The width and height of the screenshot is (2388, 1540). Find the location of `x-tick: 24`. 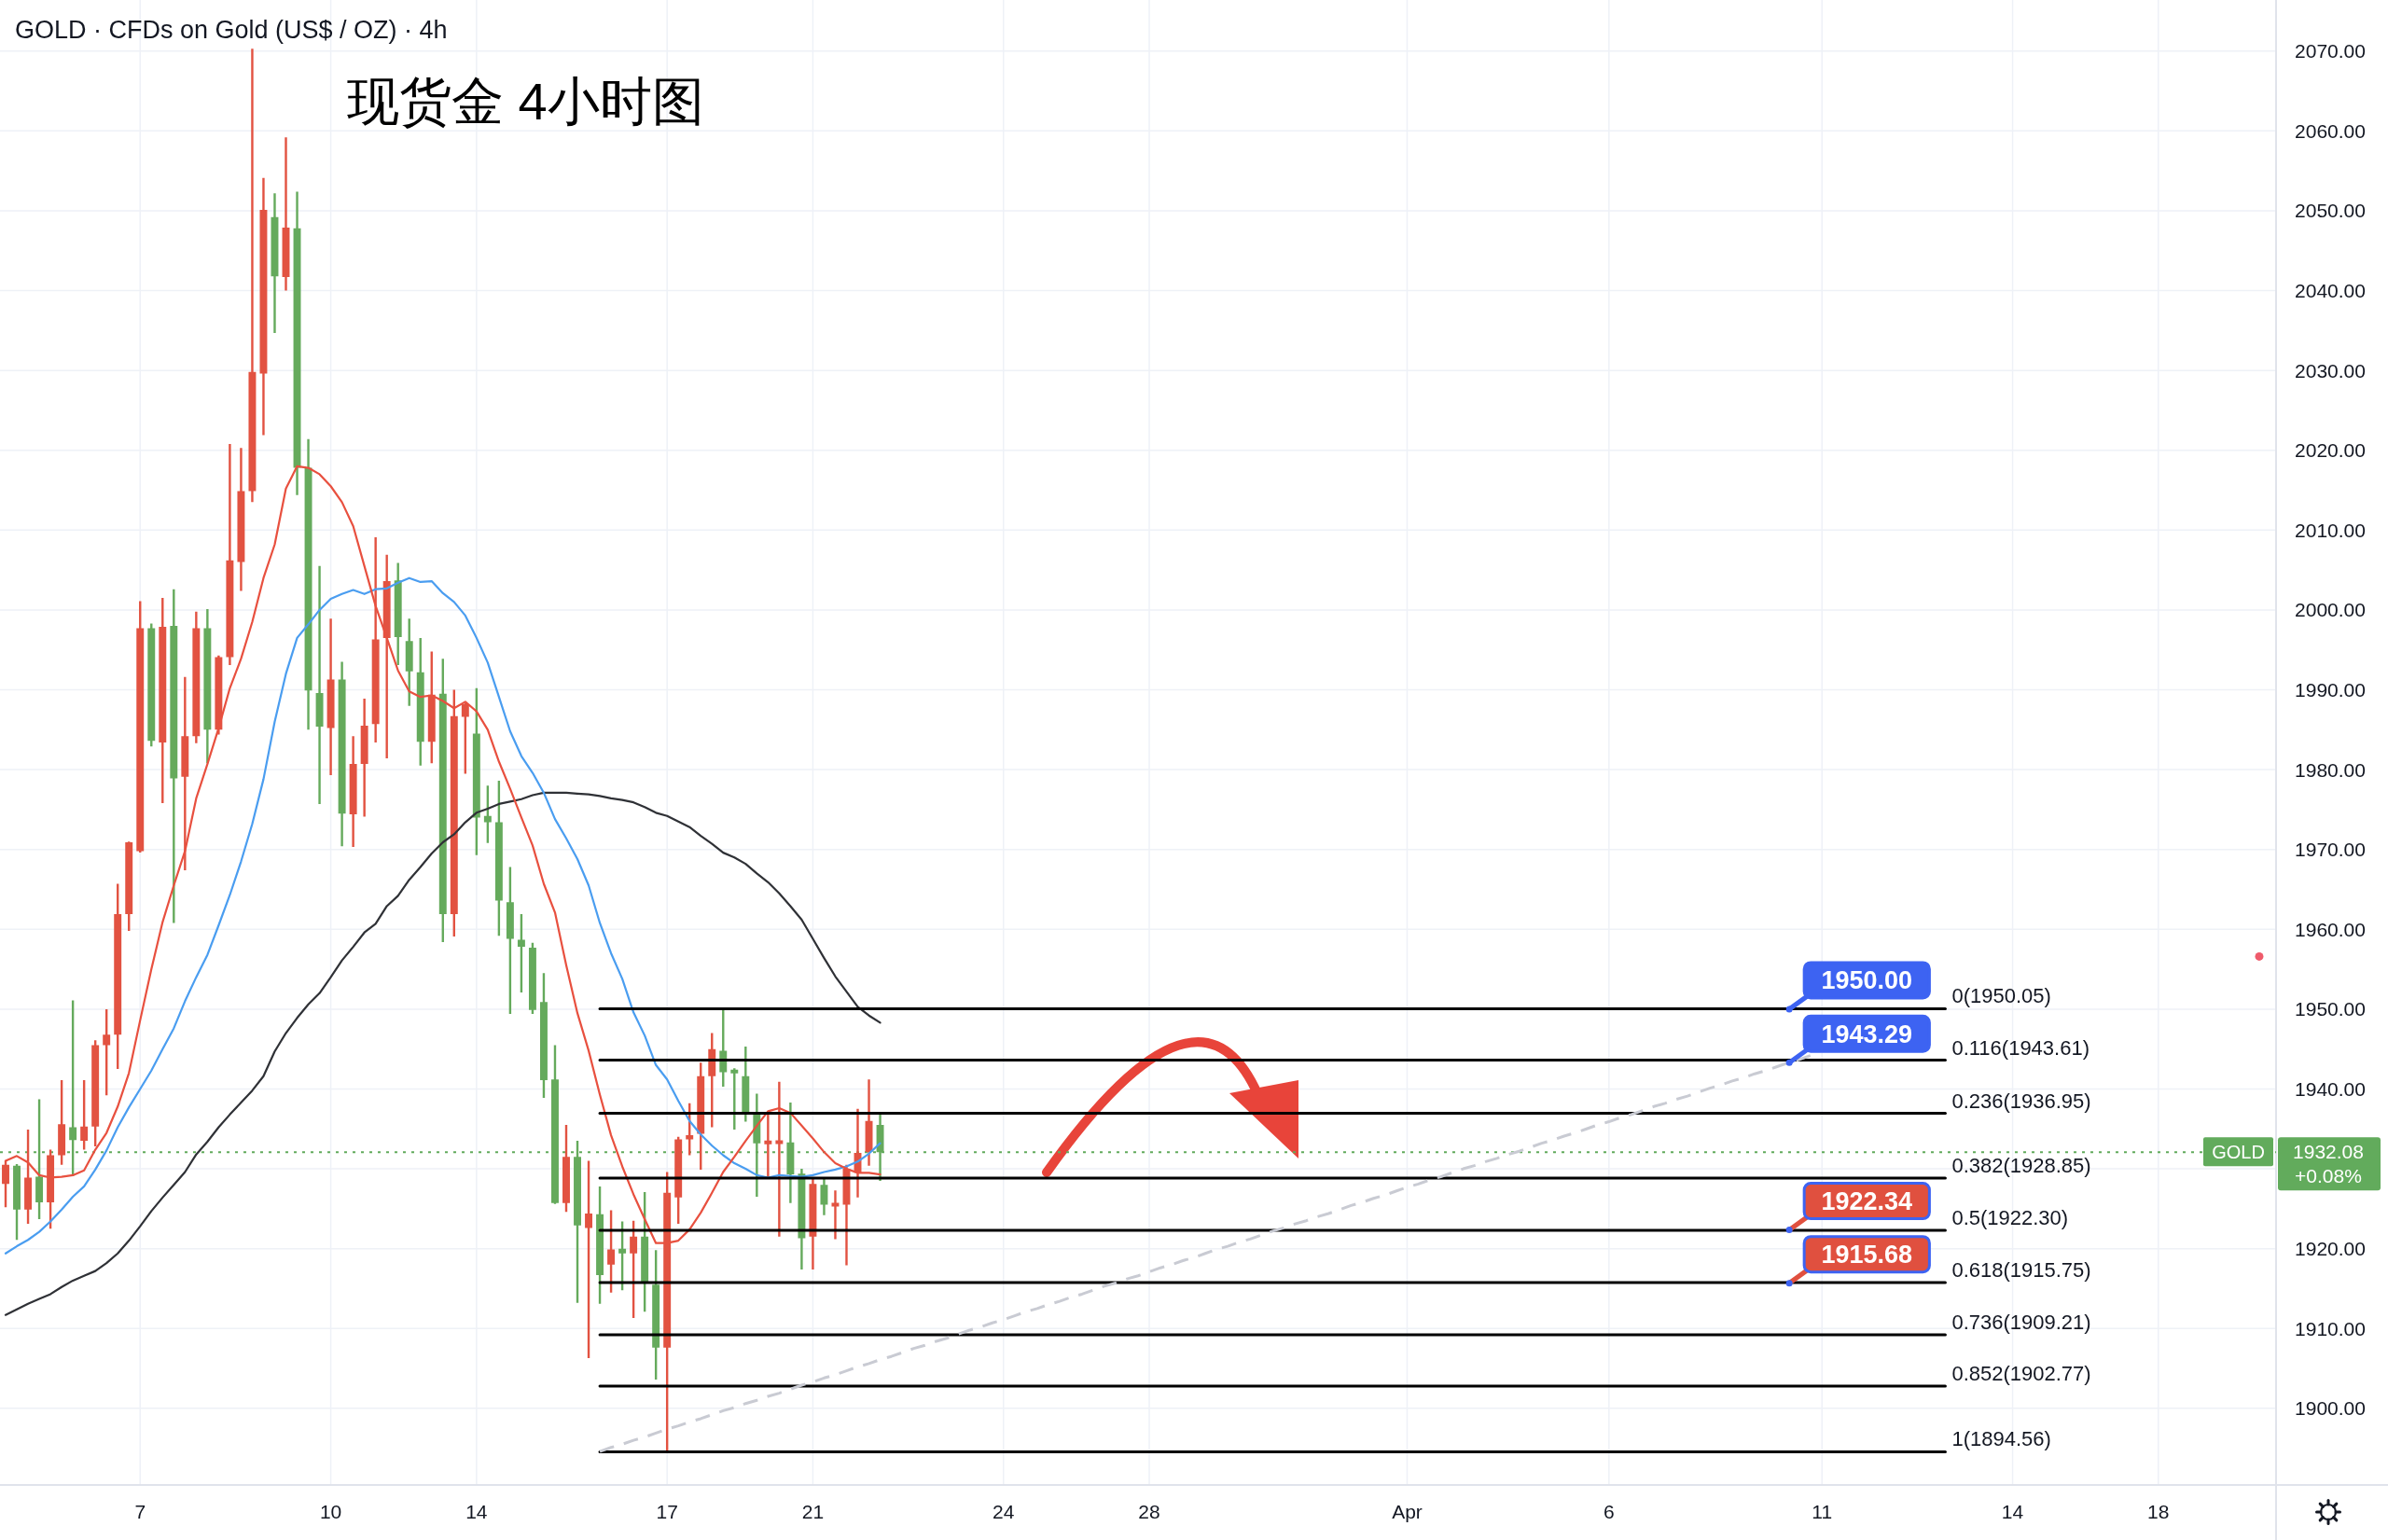

x-tick: 24 is located at coordinates (1004, 1511).